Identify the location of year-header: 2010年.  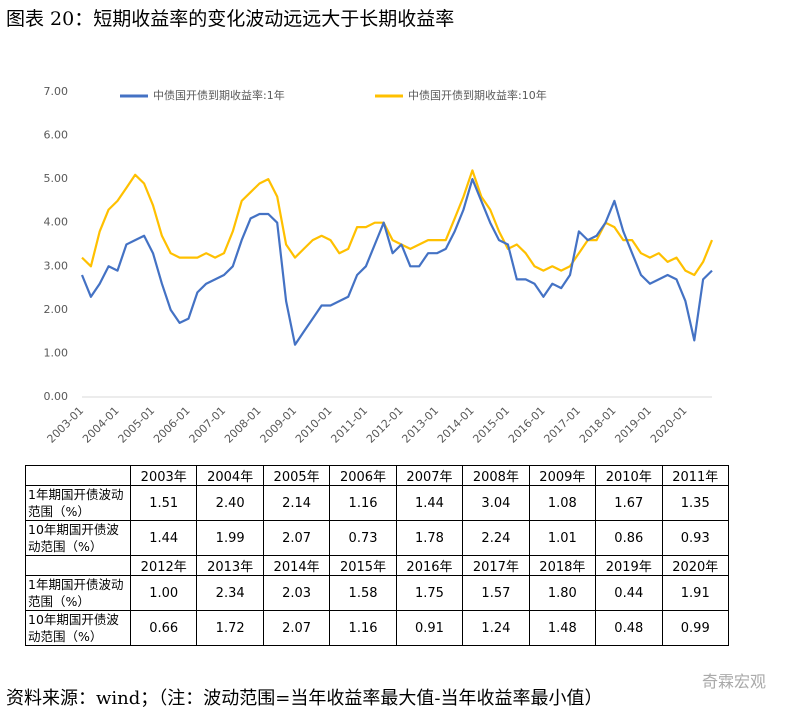
(629, 475).